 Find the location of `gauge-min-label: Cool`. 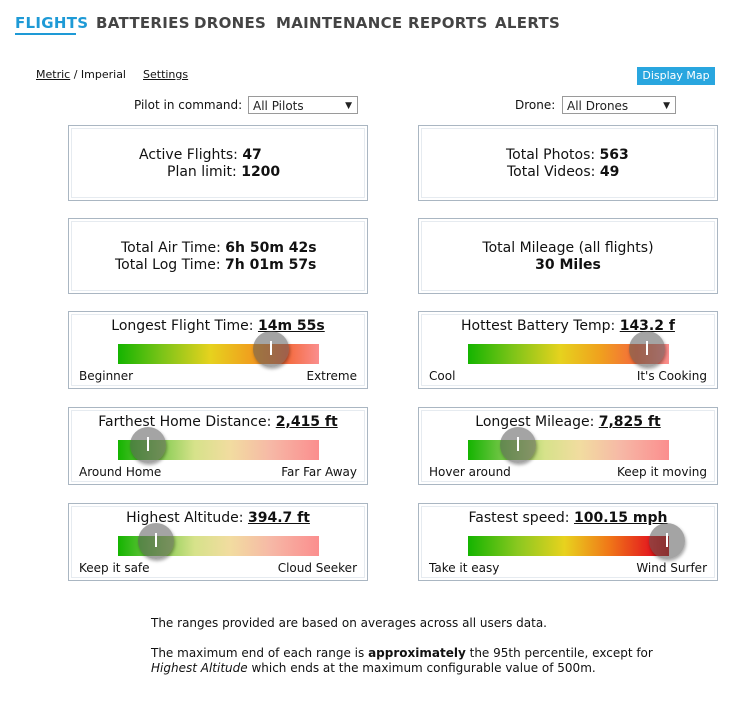

gauge-min-label: Cool is located at coordinates (442, 376).